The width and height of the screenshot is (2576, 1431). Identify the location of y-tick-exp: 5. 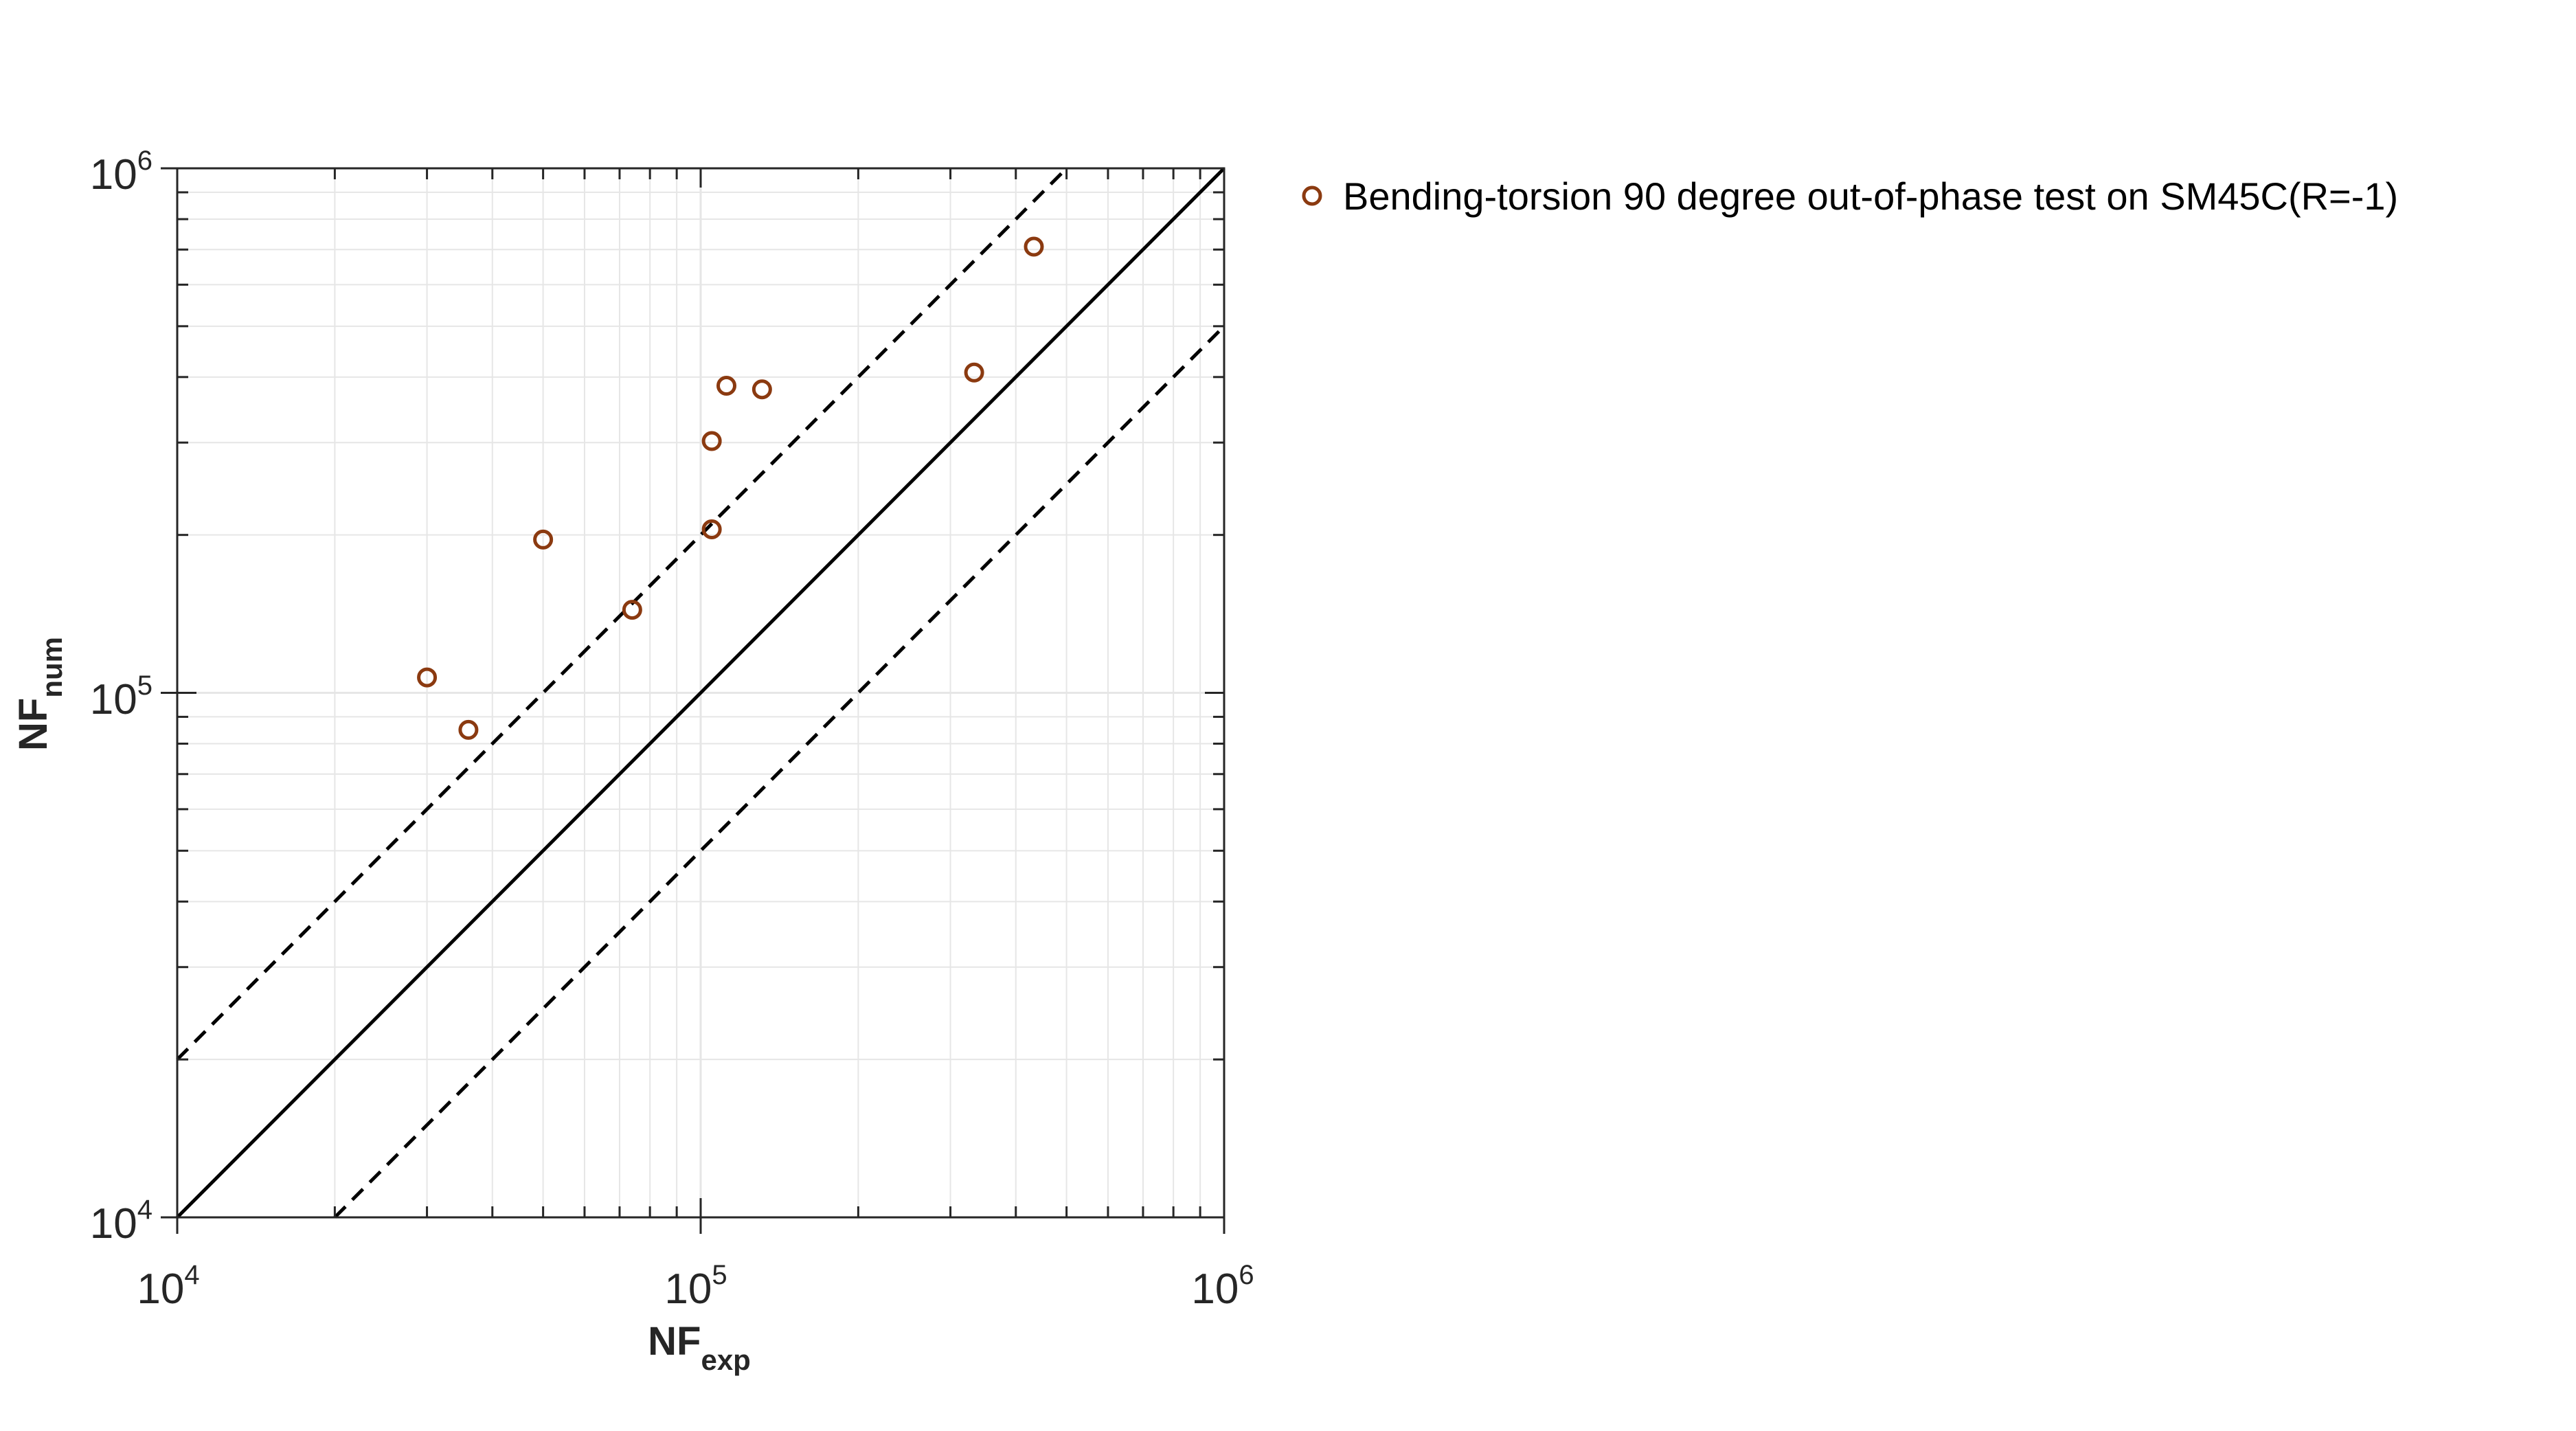
(144, 686).